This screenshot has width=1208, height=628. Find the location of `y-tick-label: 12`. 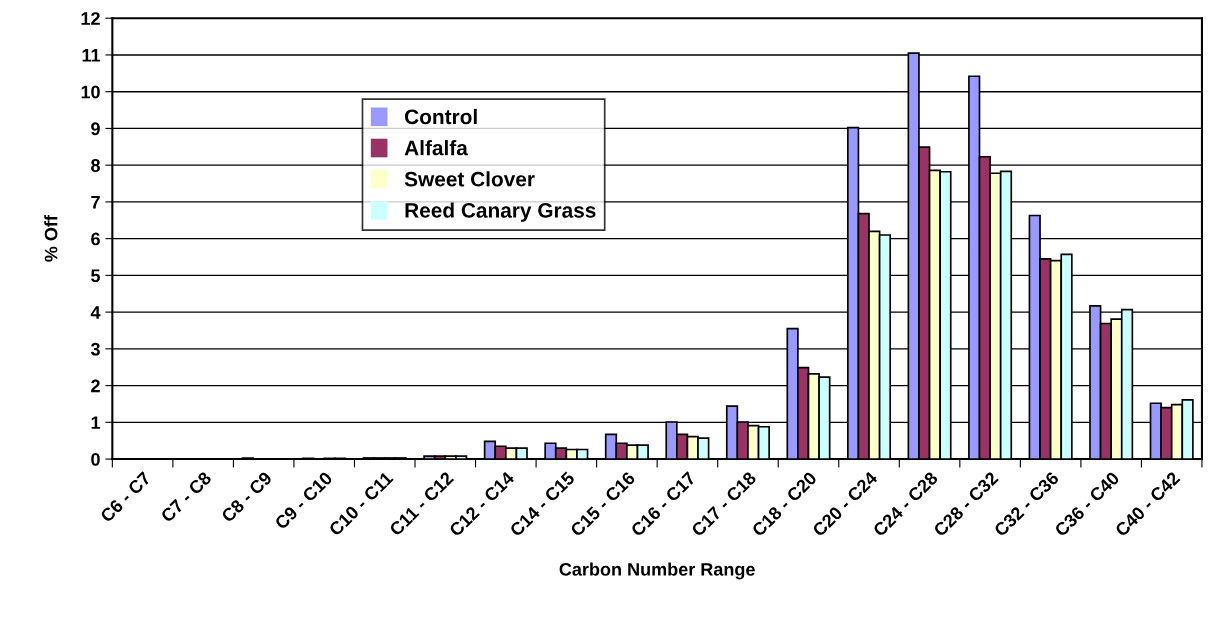

y-tick-label: 12 is located at coordinates (90, 18).